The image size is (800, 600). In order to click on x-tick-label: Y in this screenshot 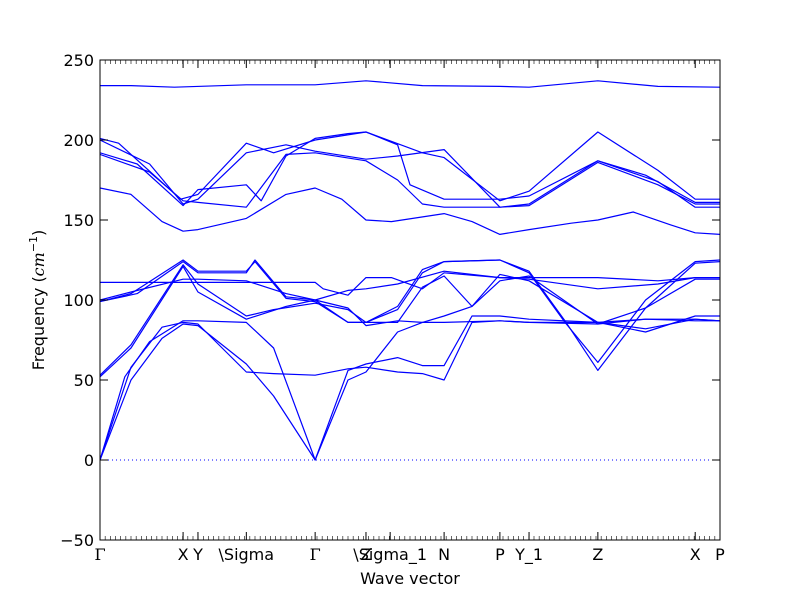, I will do `click(197, 554)`.